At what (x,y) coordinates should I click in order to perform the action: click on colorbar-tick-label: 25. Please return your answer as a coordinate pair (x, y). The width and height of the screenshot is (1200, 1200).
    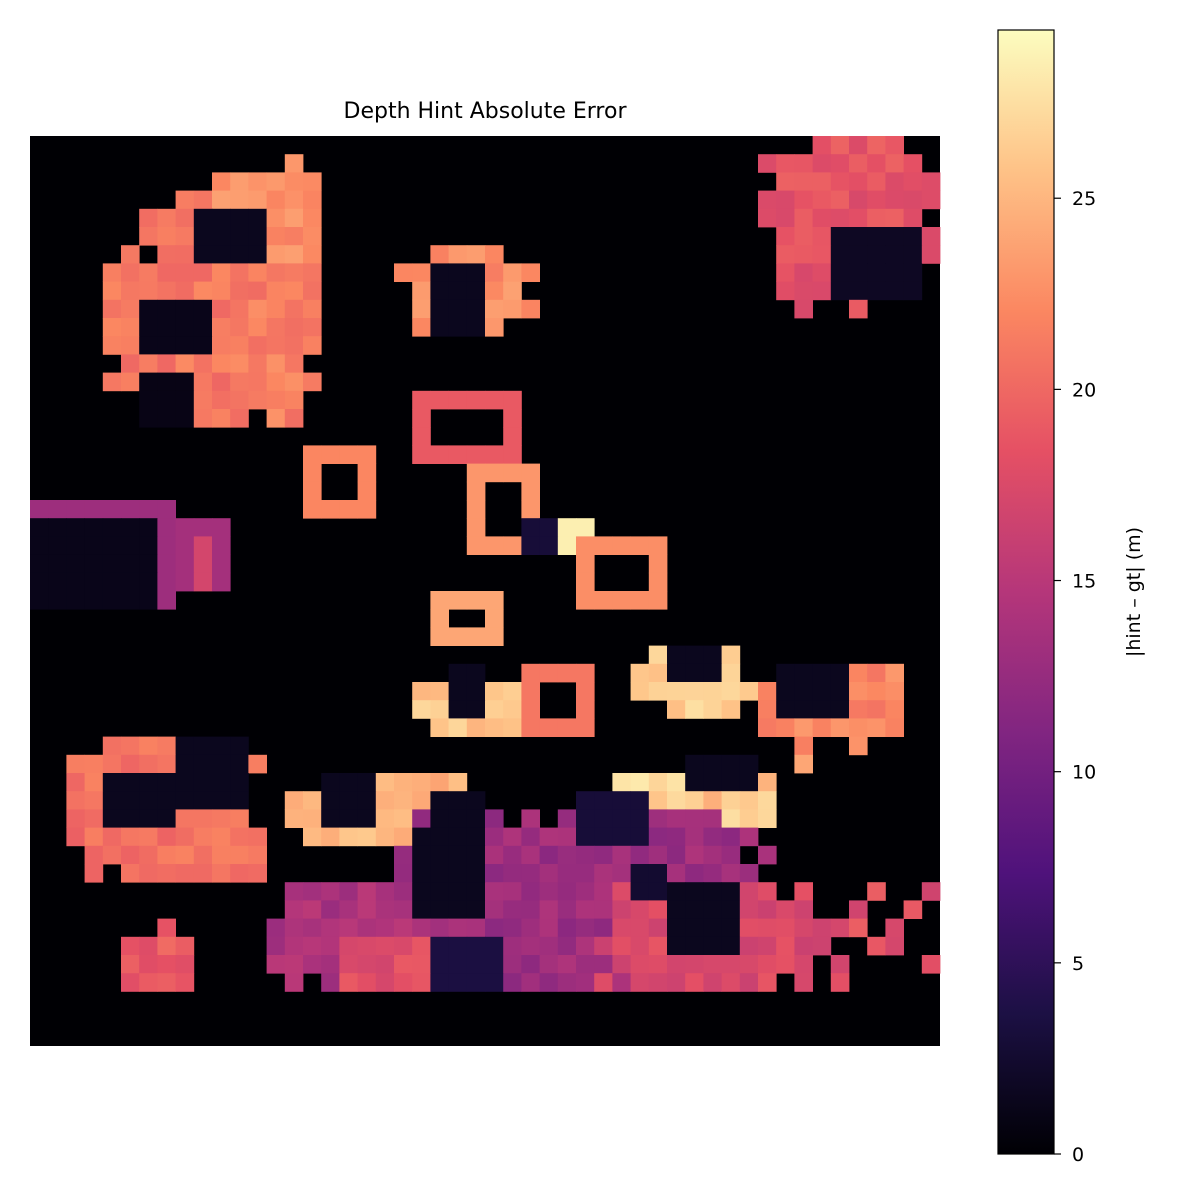
    Looking at the image, I should click on (1084, 199).